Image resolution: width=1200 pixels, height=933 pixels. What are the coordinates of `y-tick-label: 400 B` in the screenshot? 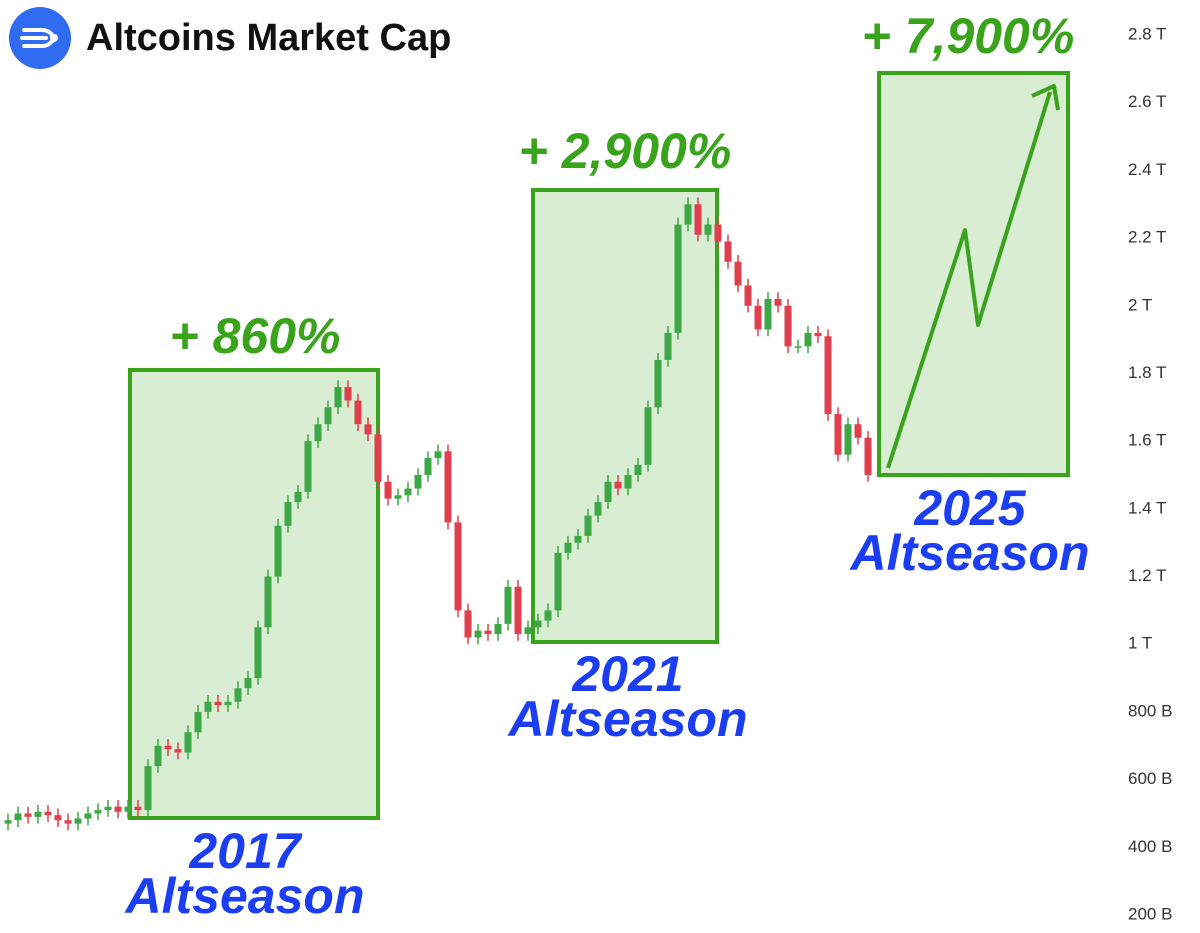 It's located at (1150, 846).